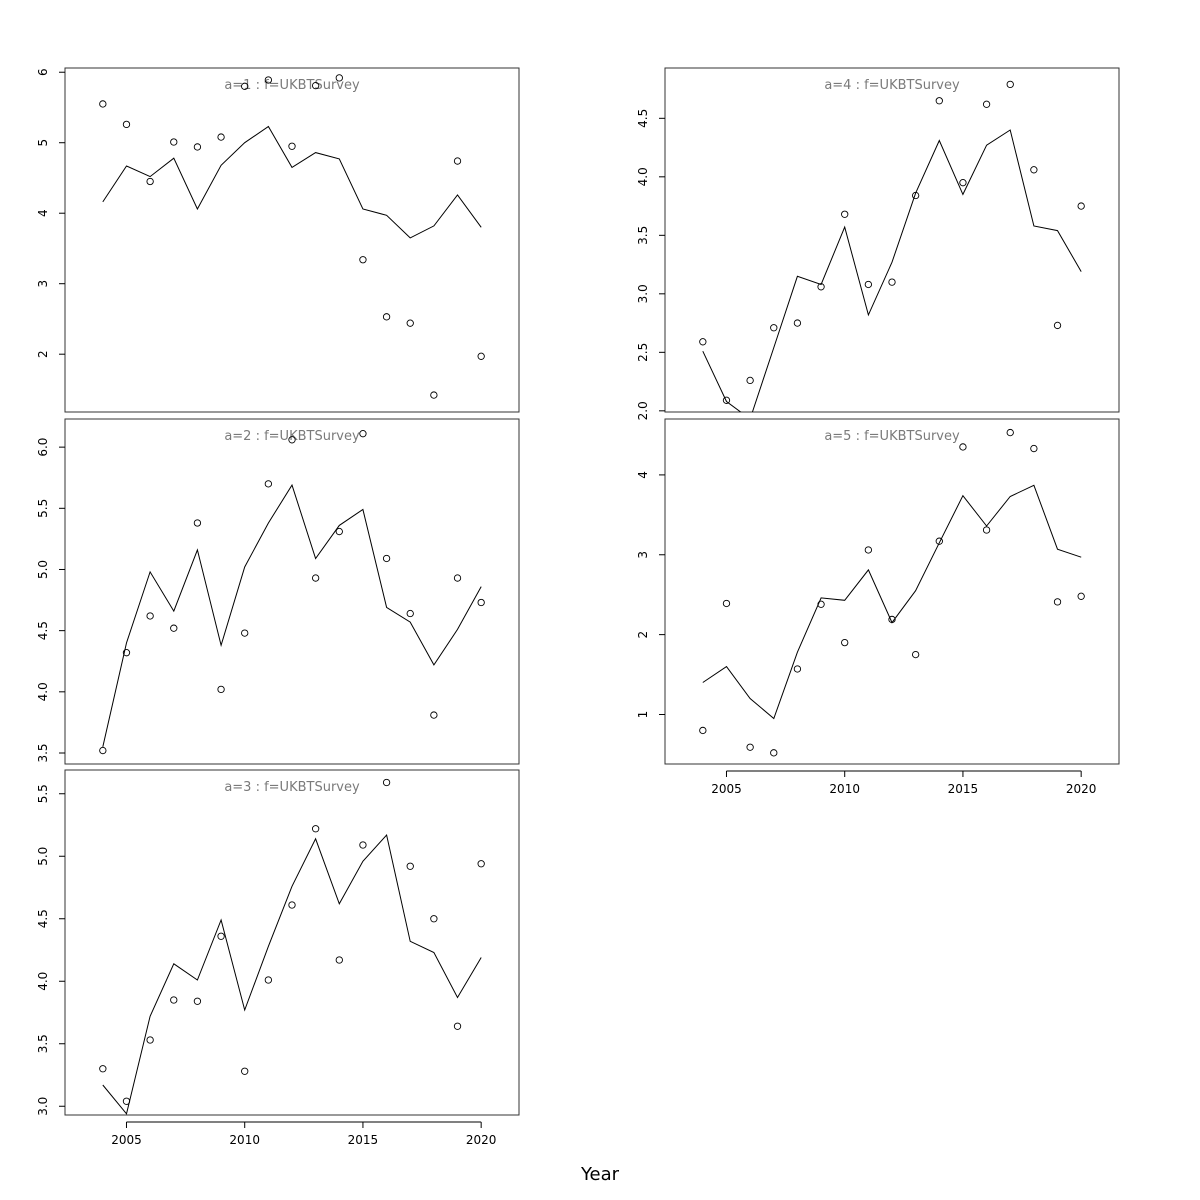  Describe the element at coordinates (892, 436) in the screenshot. I see `panel-label: a=5 : f=UKBTSurvey` at that location.